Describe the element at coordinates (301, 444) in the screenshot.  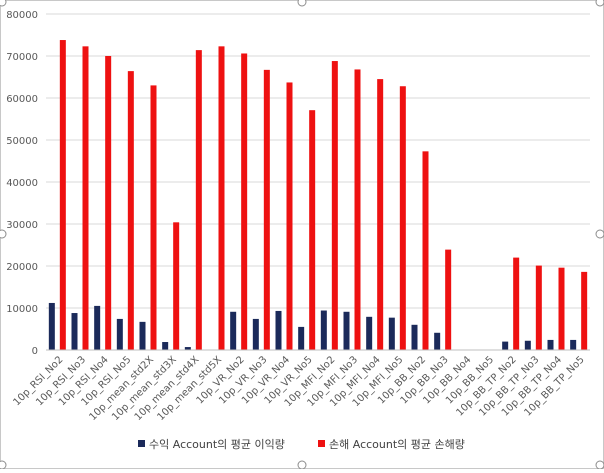
I see `legend: 수익 Account의 평균 이익량 손해 Account의 평균 손해량` at that location.